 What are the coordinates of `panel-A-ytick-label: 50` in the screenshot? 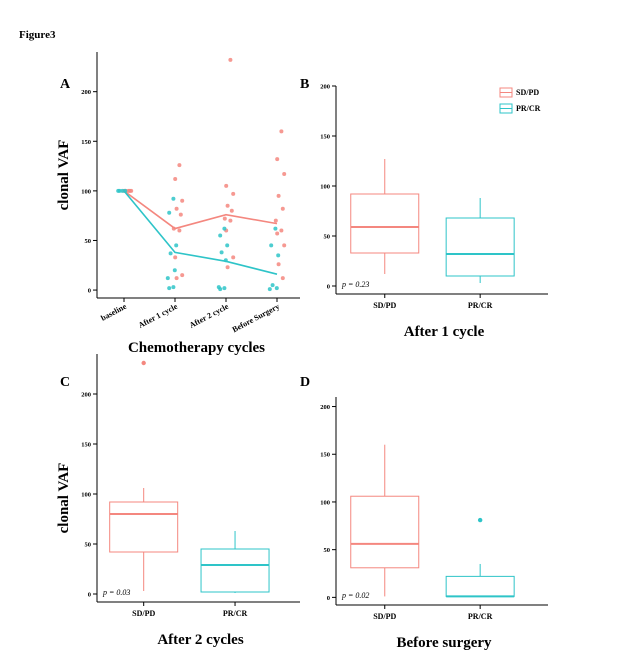 It's located at (88, 241).